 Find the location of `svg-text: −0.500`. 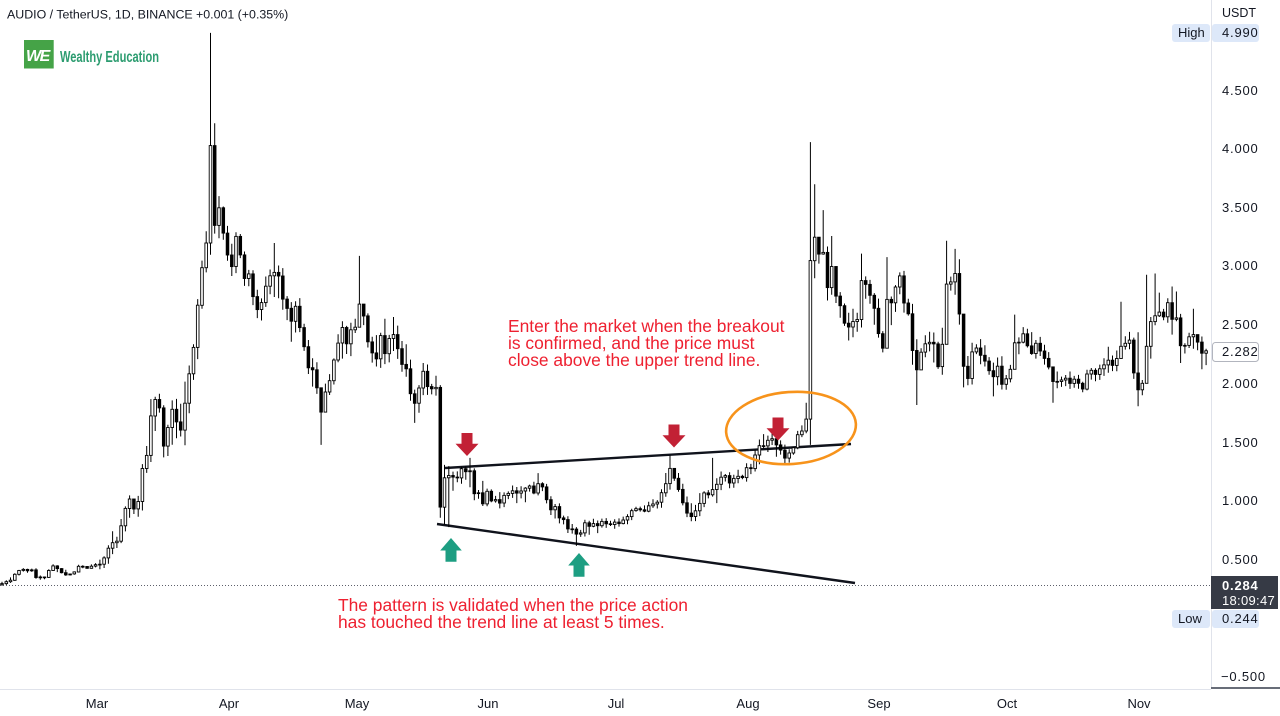

svg-text: −0.500 is located at coordinates (1243, 676).